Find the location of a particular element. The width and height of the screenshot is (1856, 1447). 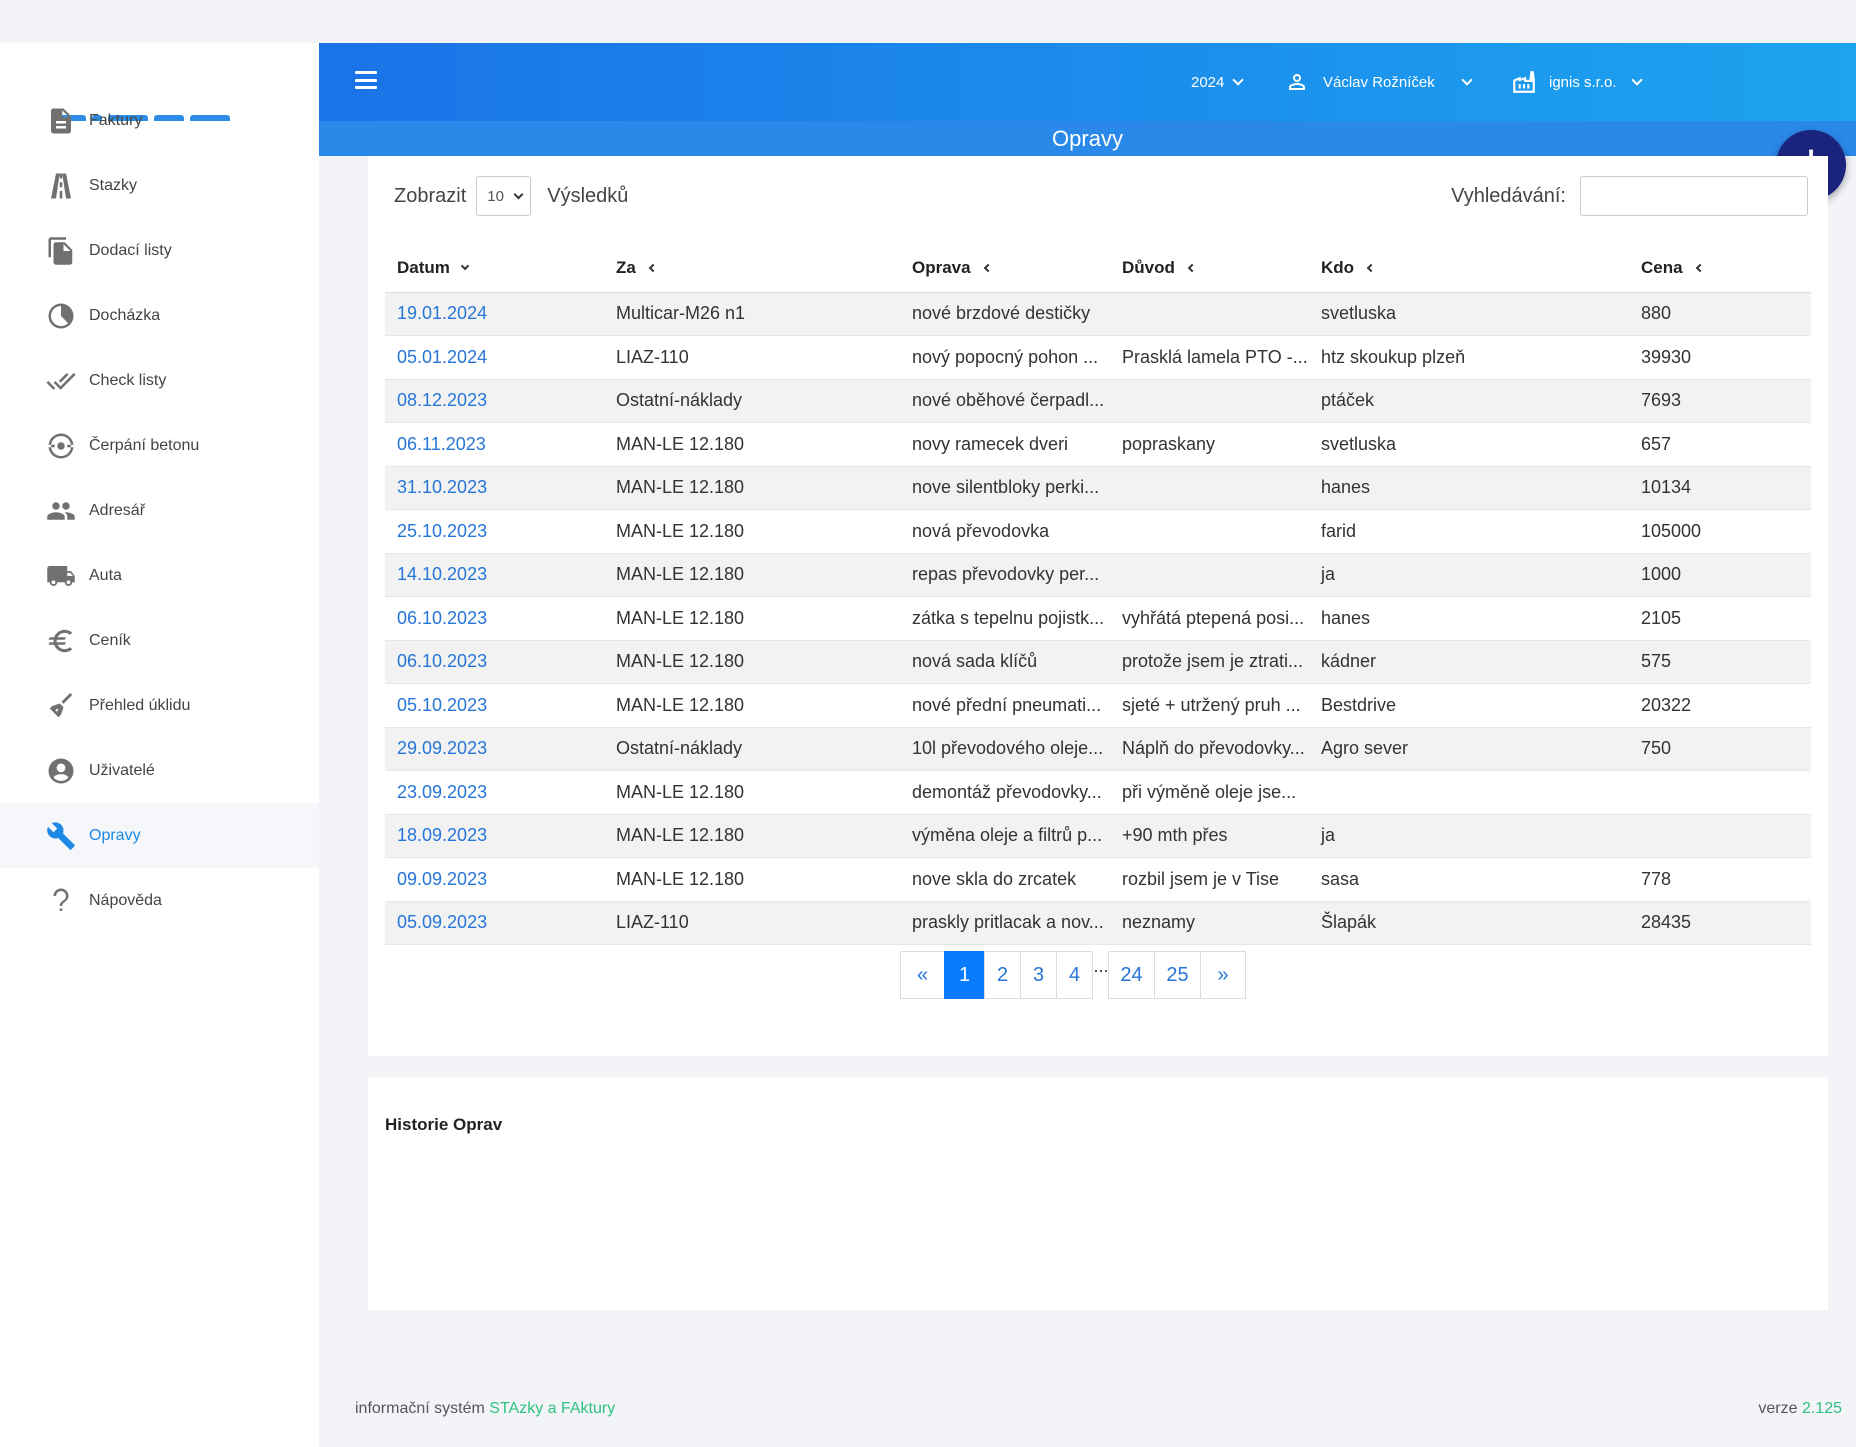

pagination-page-button: 1 is located at coordinates (964, 975).